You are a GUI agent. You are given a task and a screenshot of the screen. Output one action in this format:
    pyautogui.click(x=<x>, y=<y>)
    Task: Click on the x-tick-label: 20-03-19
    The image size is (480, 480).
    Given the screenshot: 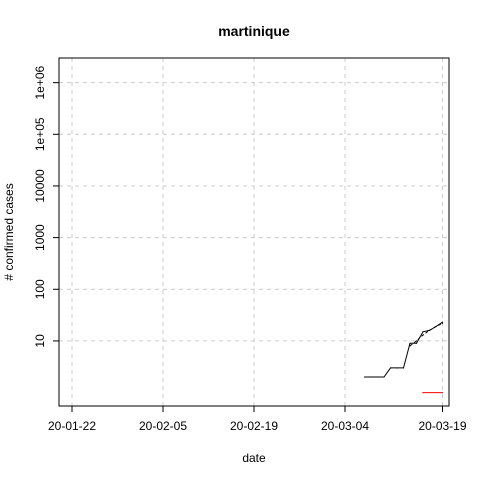 What is the action you would take?
    pyautogui.click(x=442, y=426)
    